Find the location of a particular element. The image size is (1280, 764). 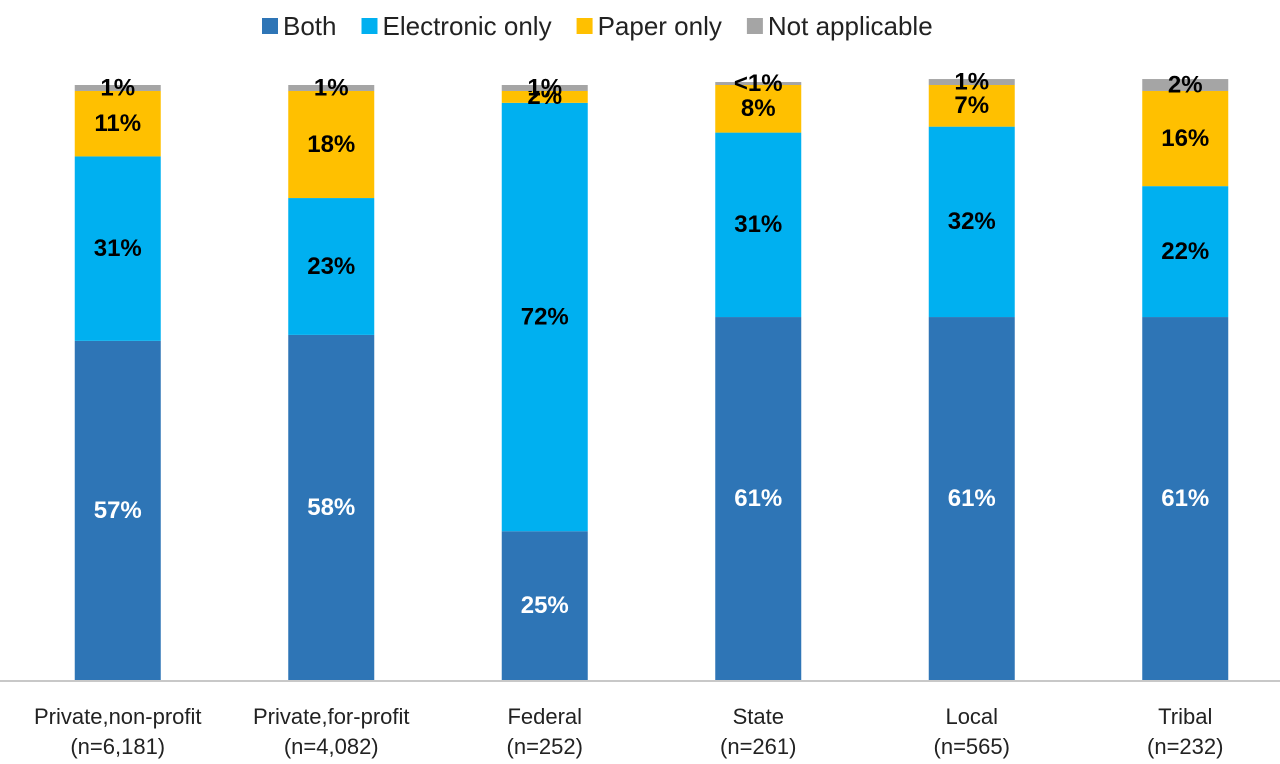

x-tick-label: (n=261) is located at coordinates (758, 746).